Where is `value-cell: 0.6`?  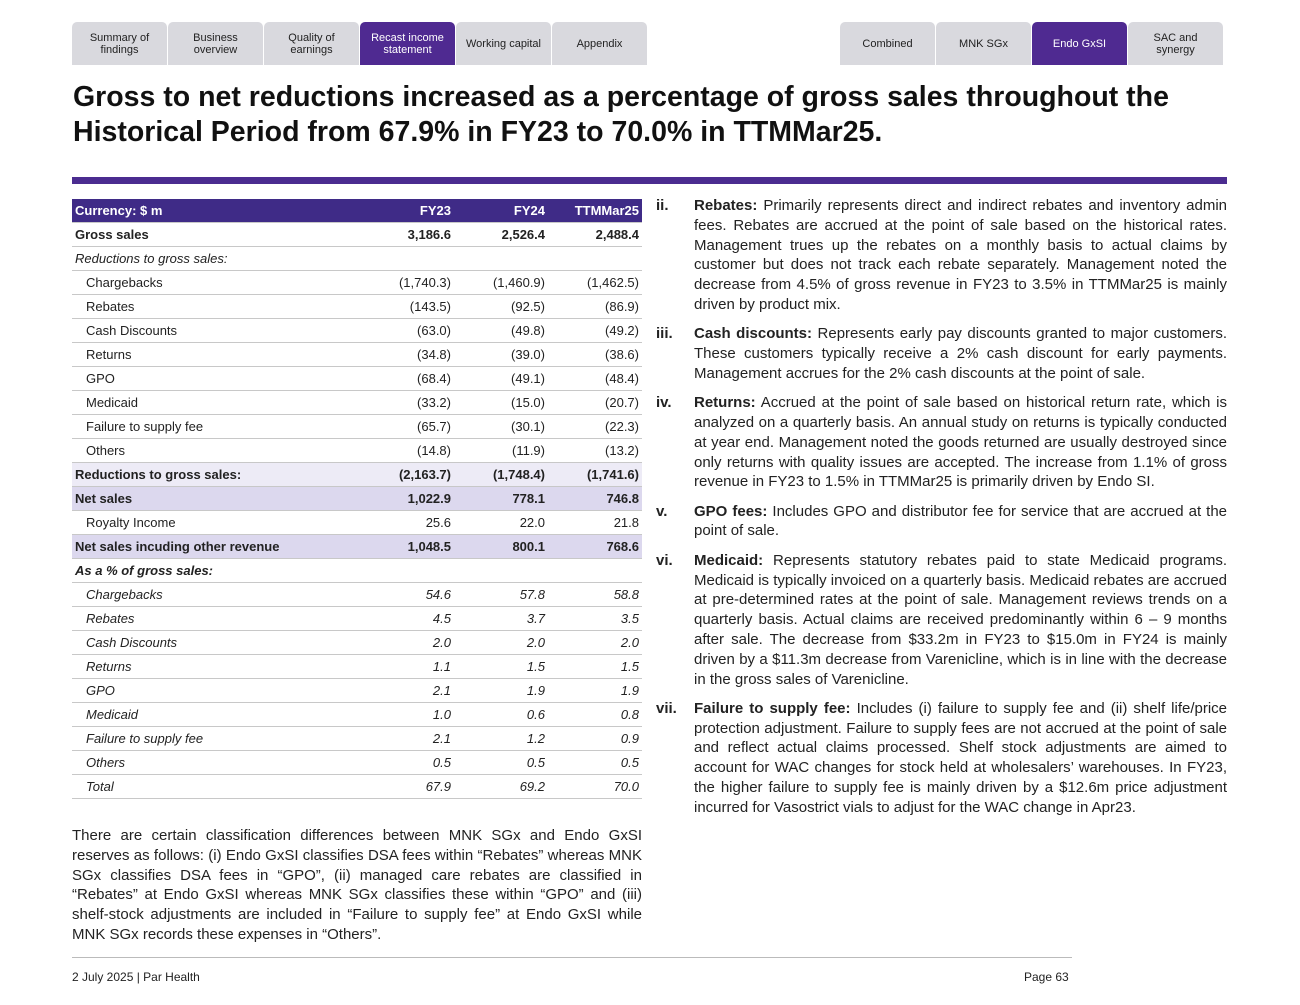
value-cell: 0.6 is located at coordinates (501, 714).